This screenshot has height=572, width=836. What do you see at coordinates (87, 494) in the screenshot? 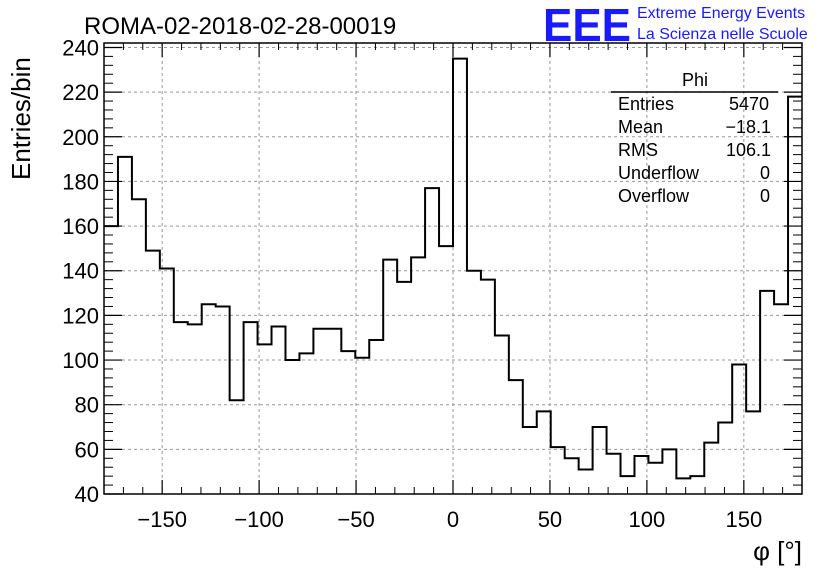
I see `y-tick-label: 40` at bounding box center [87, 494].